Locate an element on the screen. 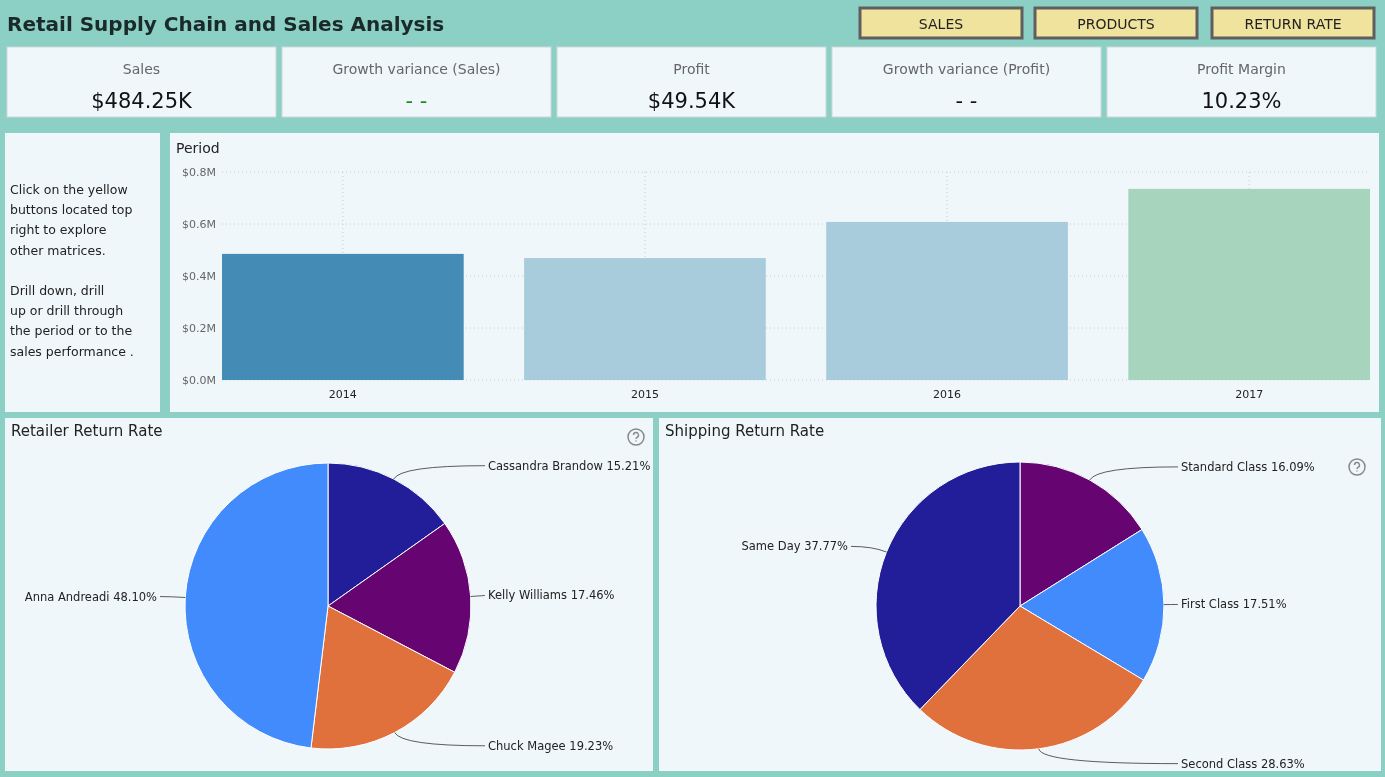 Image resolution: width=1385 pixels, height=777 pixels. chart-title: Shipping Return Rate is located at coordinates (745, 431).